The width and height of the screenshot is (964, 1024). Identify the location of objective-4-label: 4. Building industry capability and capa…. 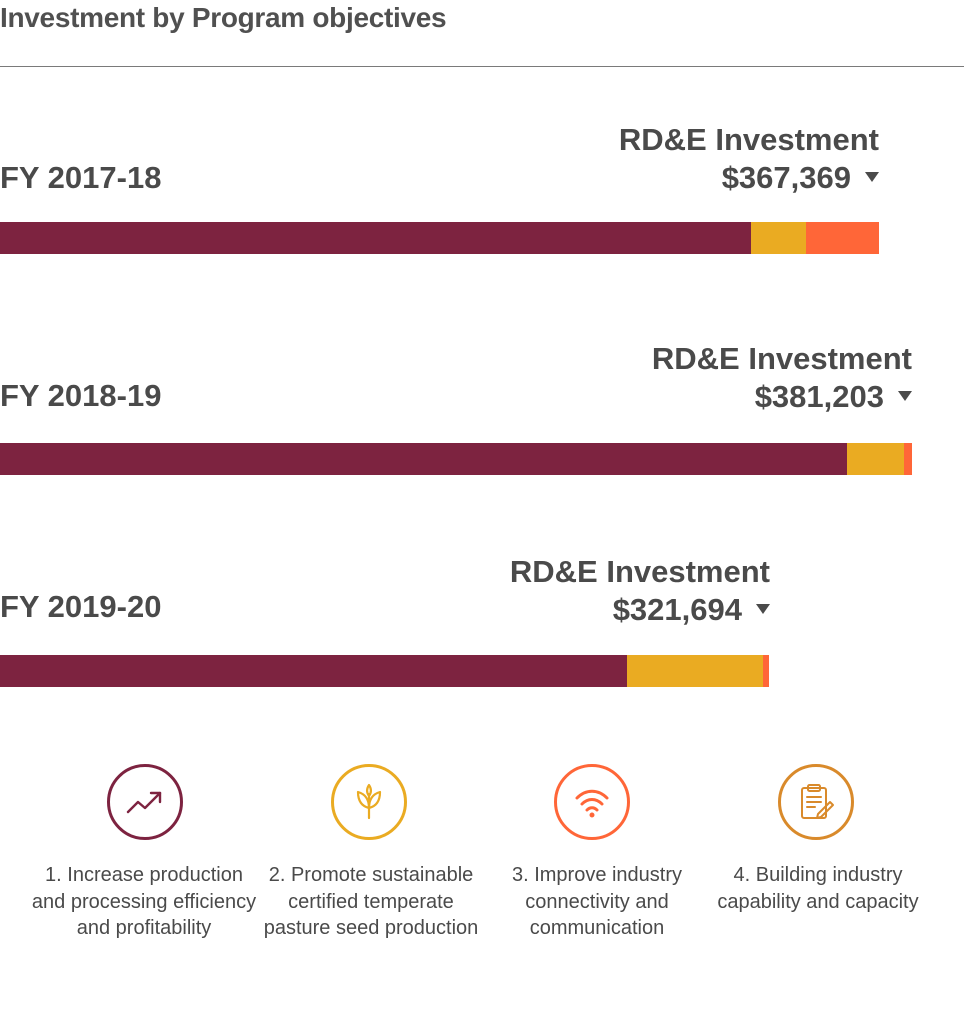
(818, 888).